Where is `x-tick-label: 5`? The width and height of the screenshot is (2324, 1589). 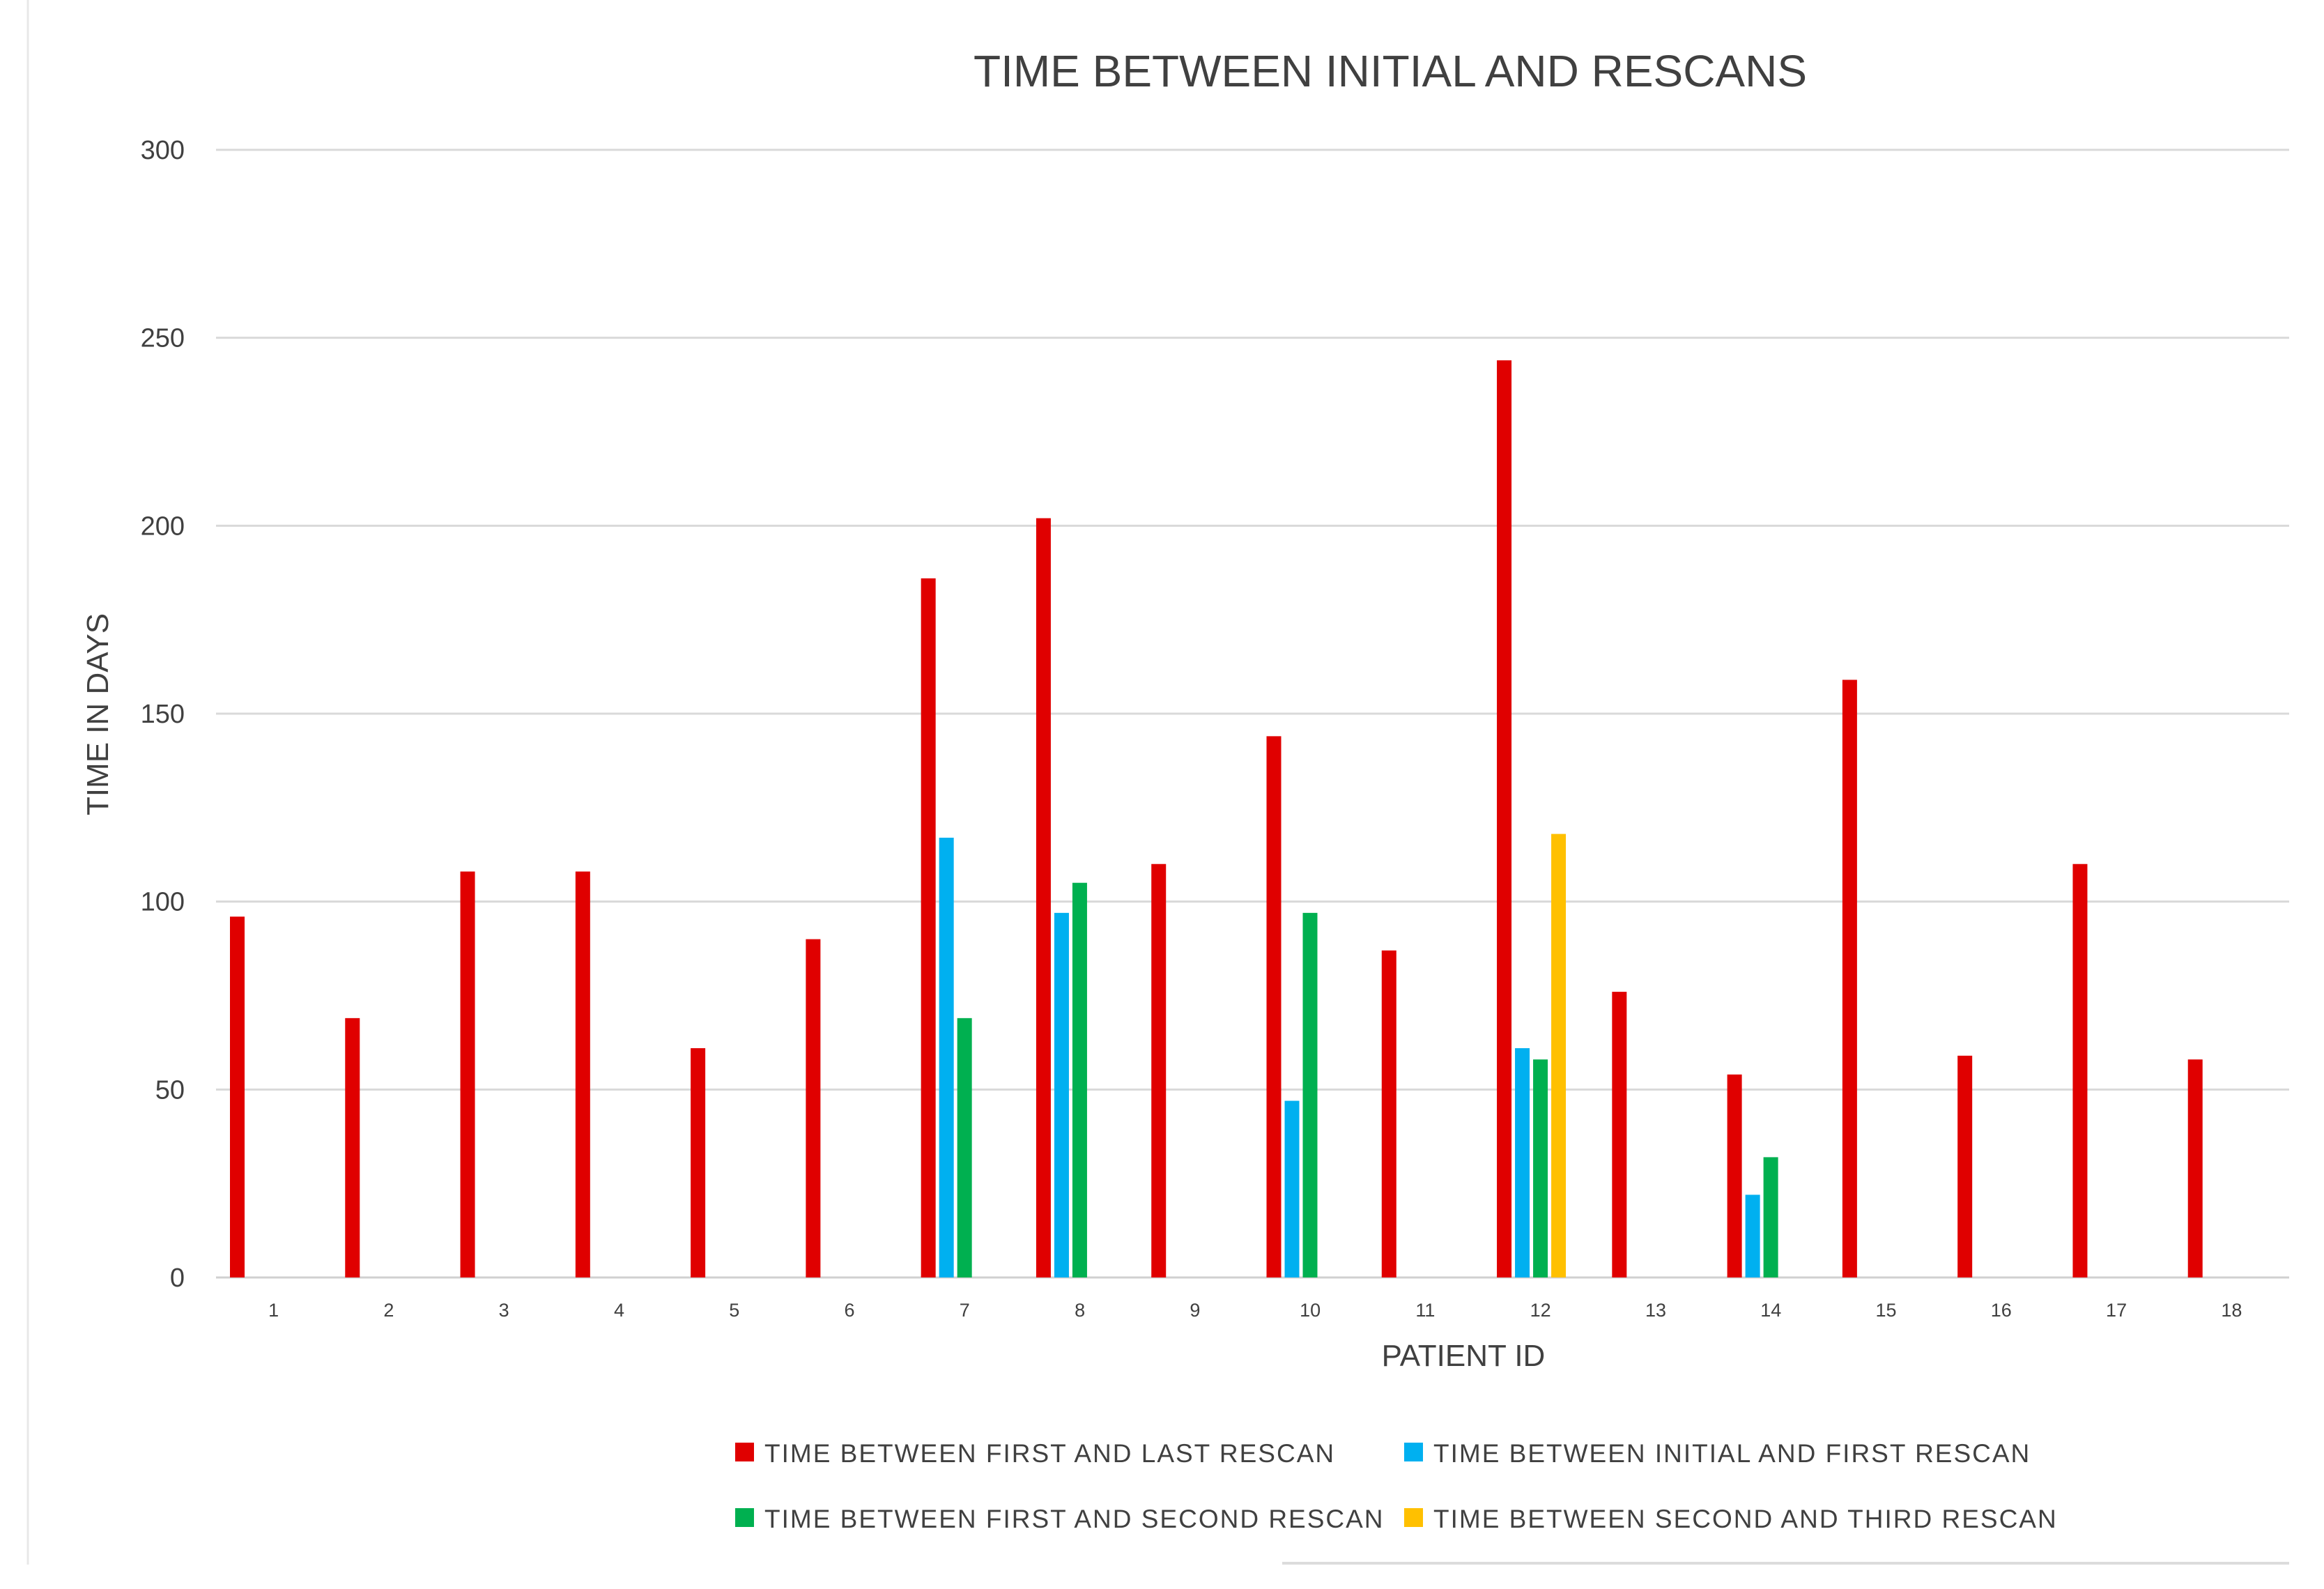 x-tick-label: 5 is located at coordinates (734, 1310).